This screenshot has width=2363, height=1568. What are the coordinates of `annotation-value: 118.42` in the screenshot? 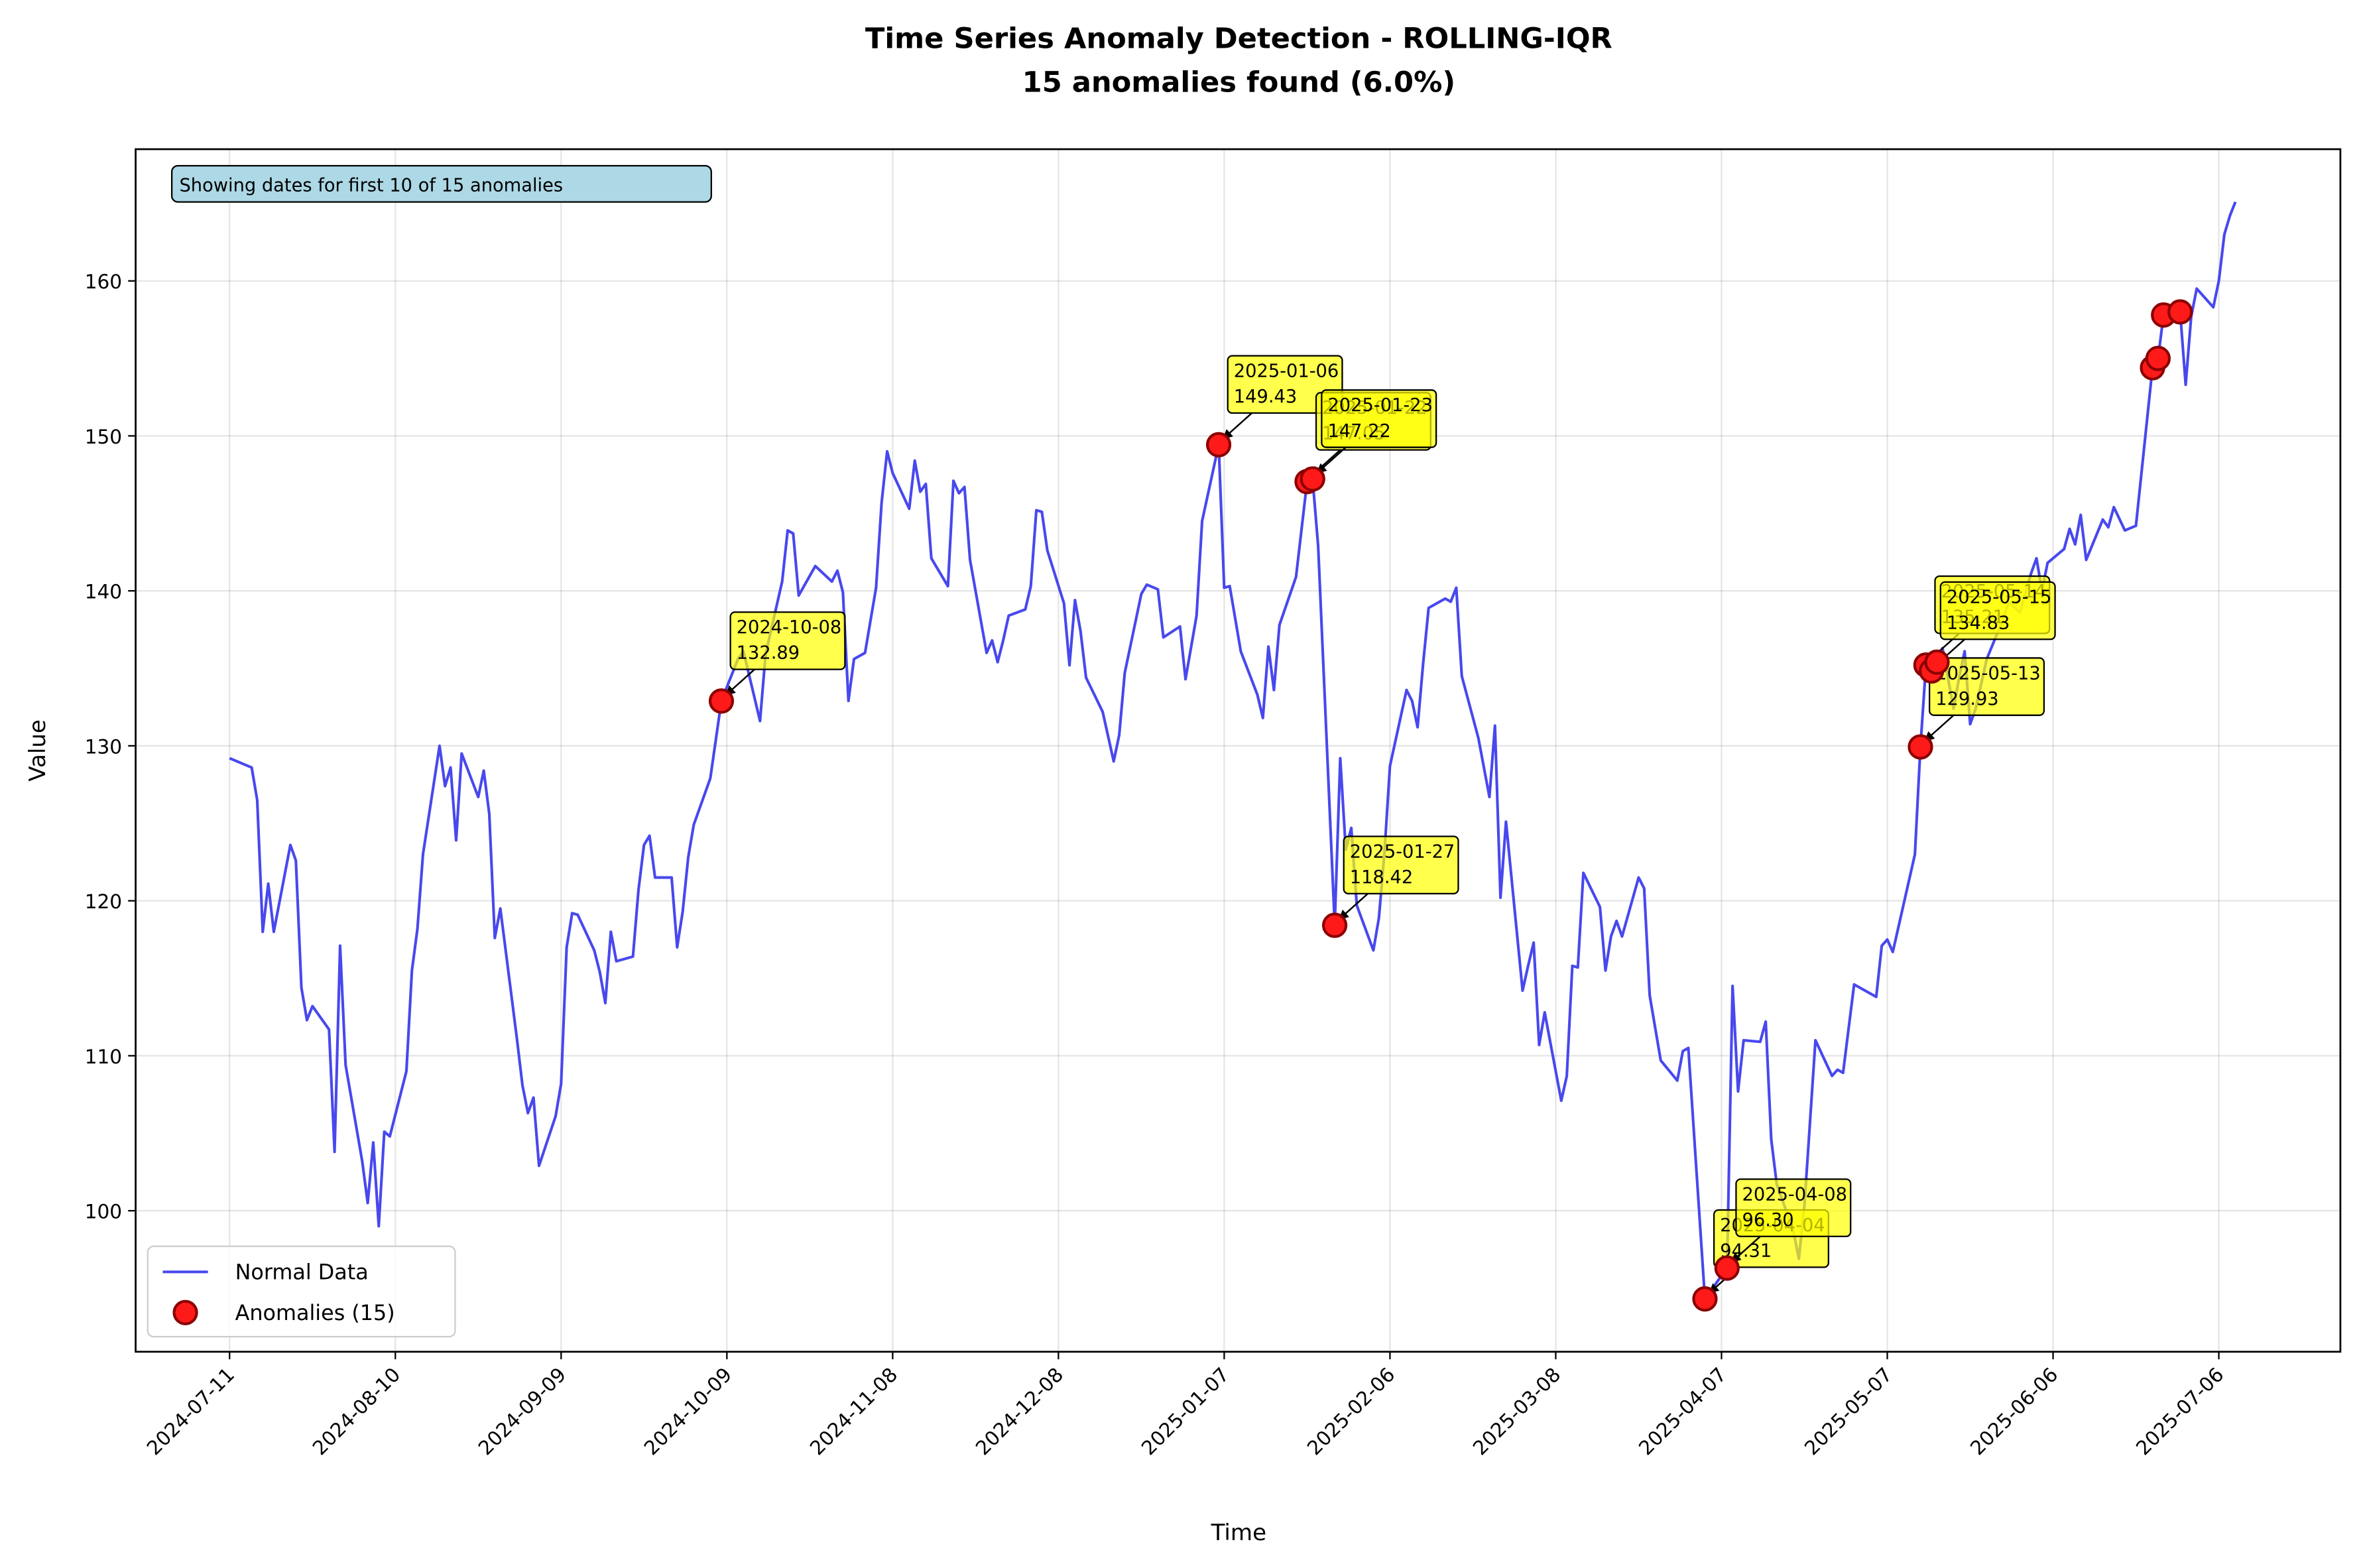 It's located at (1382, 877).